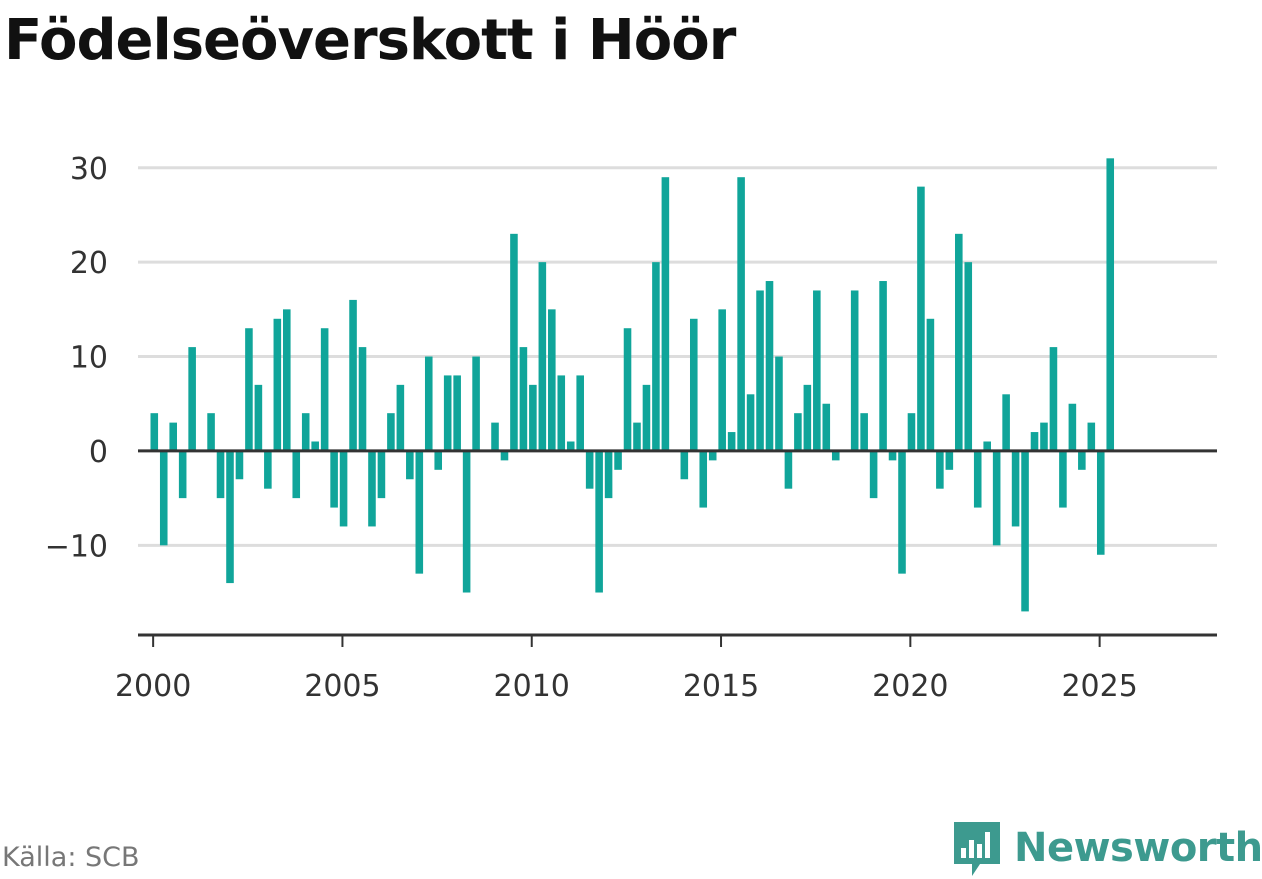 The image size is (1262, 879). Describe the element at coordinates (153, 686) in the screenshot. I see `x-tick-label: 2000` at that location.